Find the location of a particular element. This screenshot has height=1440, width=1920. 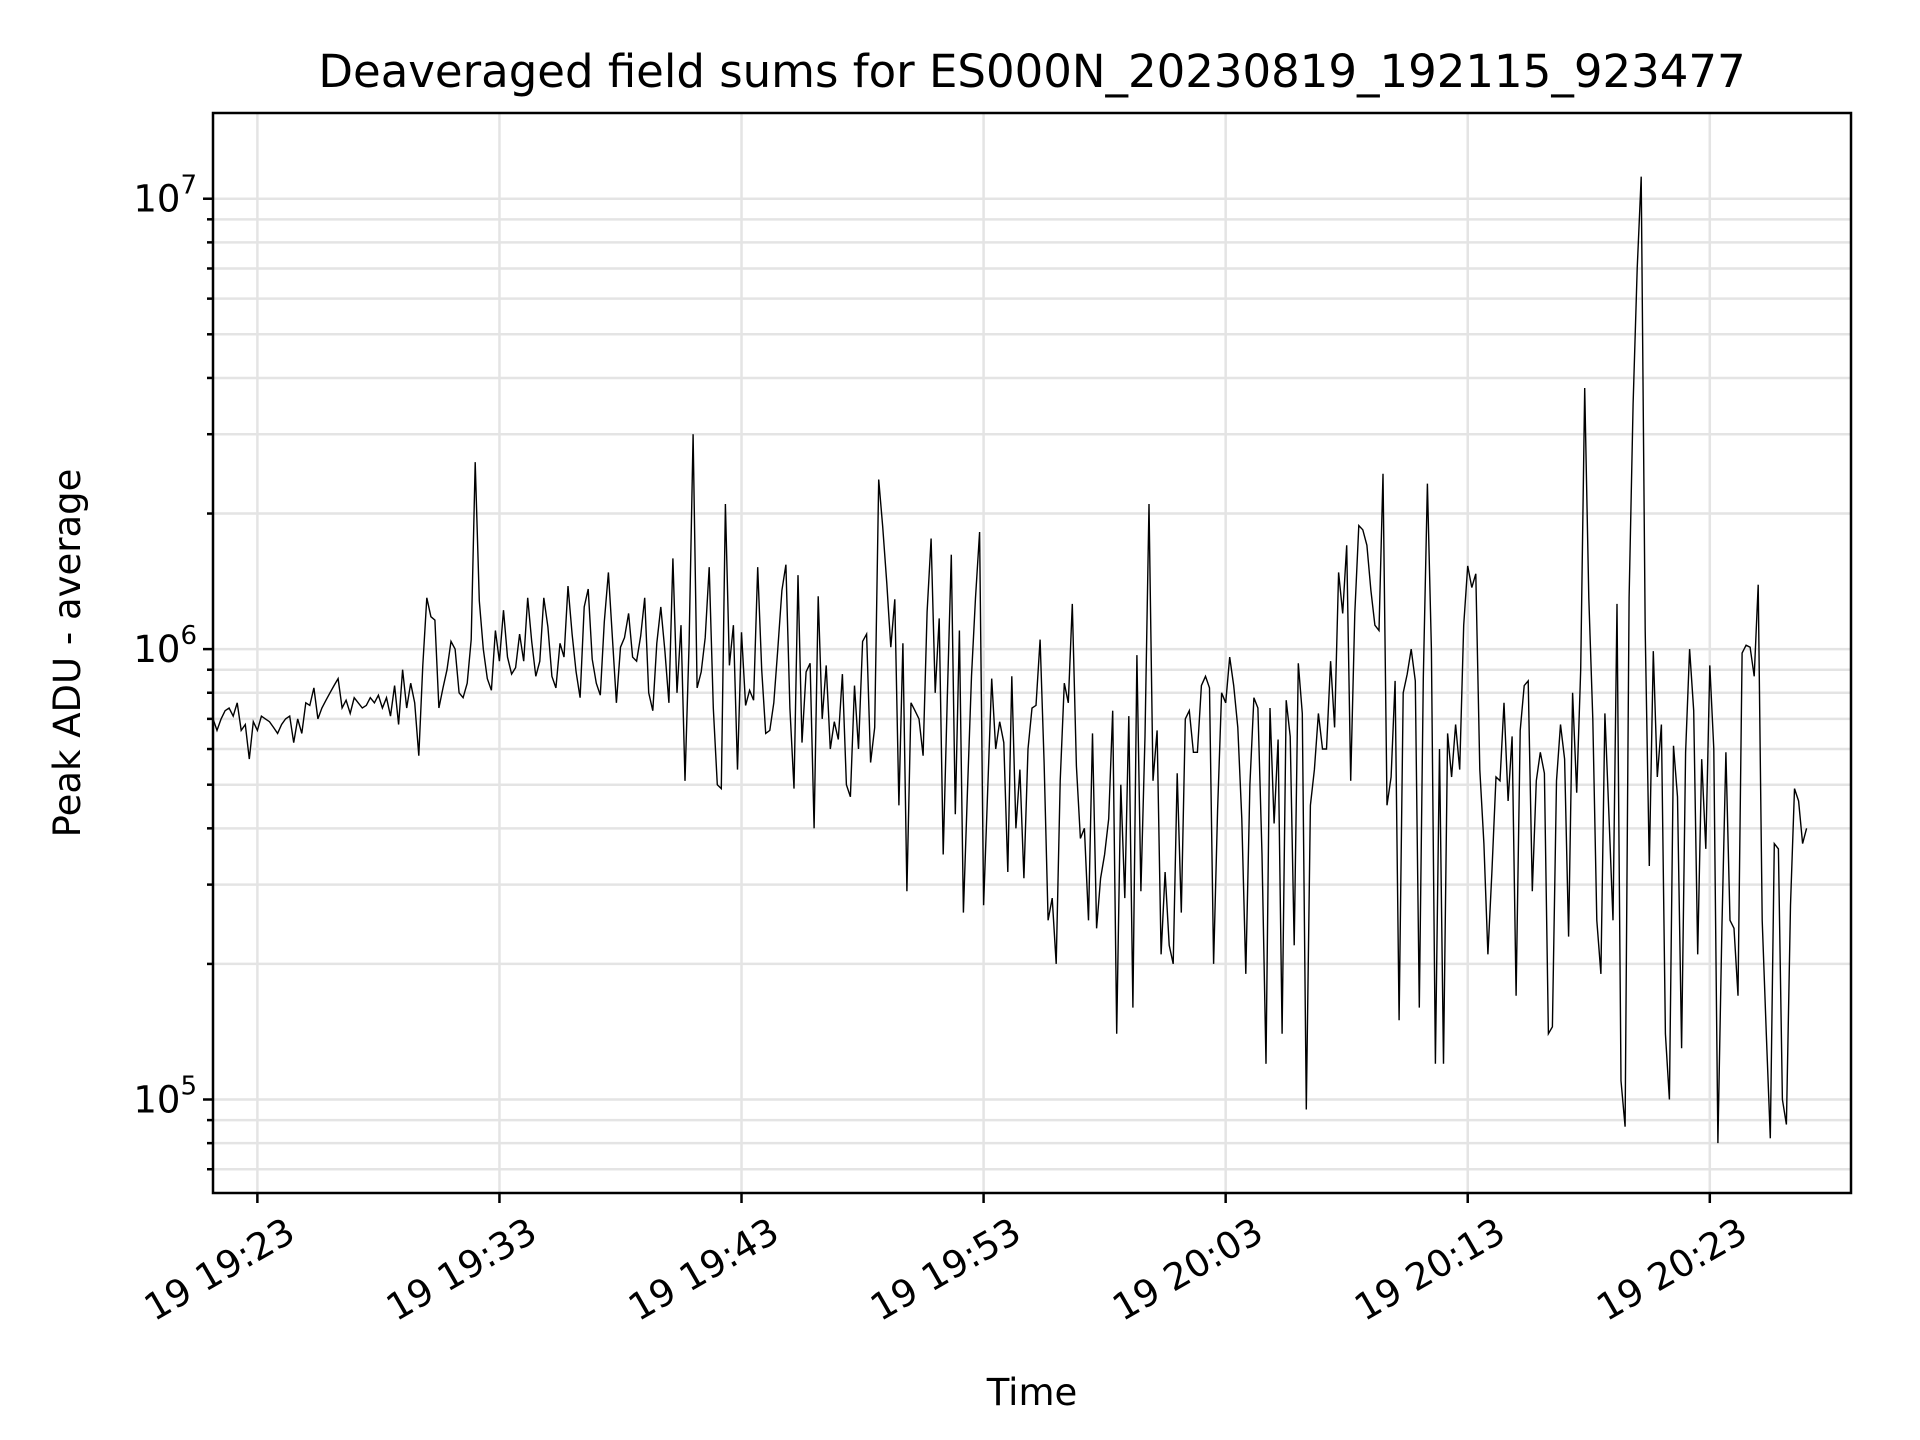

x-tick-label: 19 20:13 is located at coordinates (1429, 1270).